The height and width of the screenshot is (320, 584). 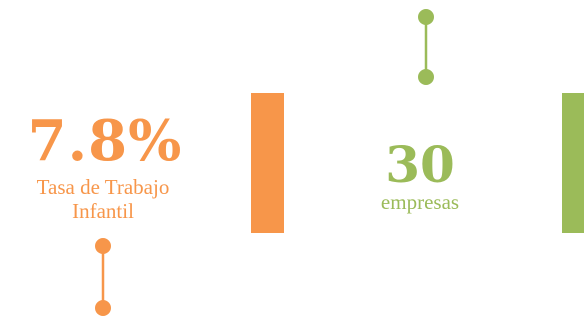 What do you see at coordinates (103, 187) in the screenshot?
I see `child-labor-rate-label-line-1: Tasa de Trabajo` at bounding box center [103, 187].